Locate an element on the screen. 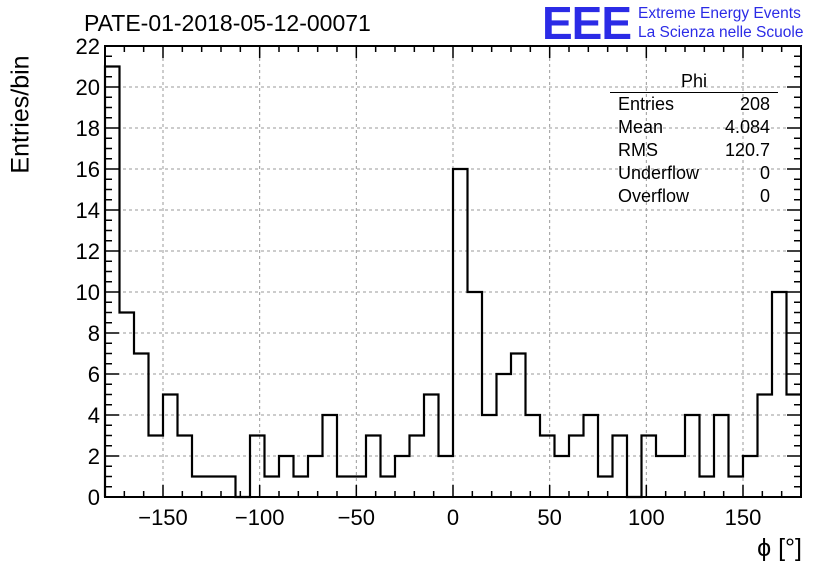 The width and height of the screenshot is (836, 572). stats-row-rms: RMS 120.7 is located at coordinates (694, 150).